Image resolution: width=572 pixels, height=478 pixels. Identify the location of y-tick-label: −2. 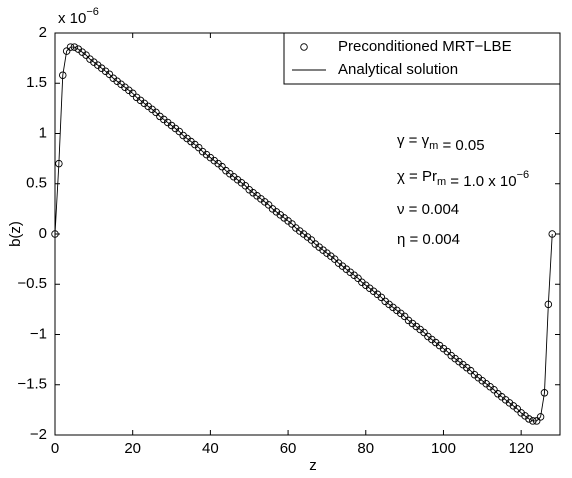
(38, 434).